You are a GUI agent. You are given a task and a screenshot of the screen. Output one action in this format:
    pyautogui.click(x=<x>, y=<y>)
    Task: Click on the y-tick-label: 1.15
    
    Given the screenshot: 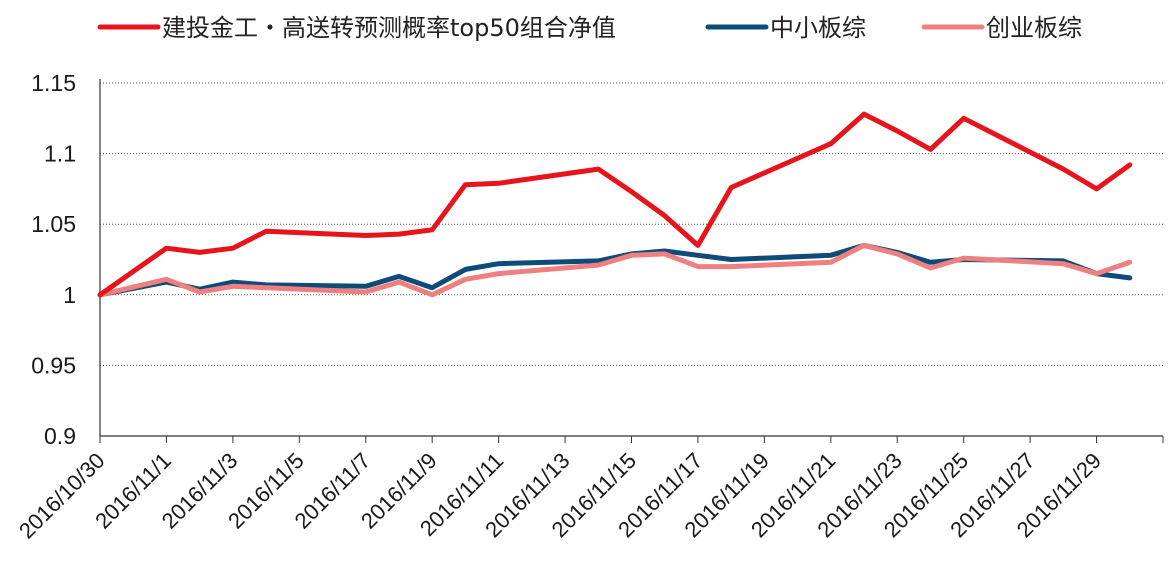 What is the action you would take?
    pyautogui.click(x=53, y=83)
    